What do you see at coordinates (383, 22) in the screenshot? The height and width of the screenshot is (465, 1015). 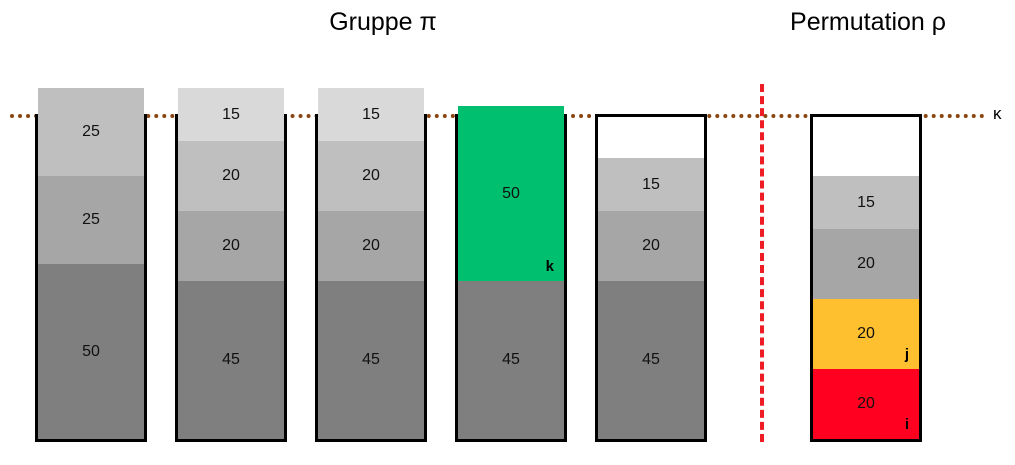 I see `group-heading: Gruppe π` at bounding box center [383, 22].